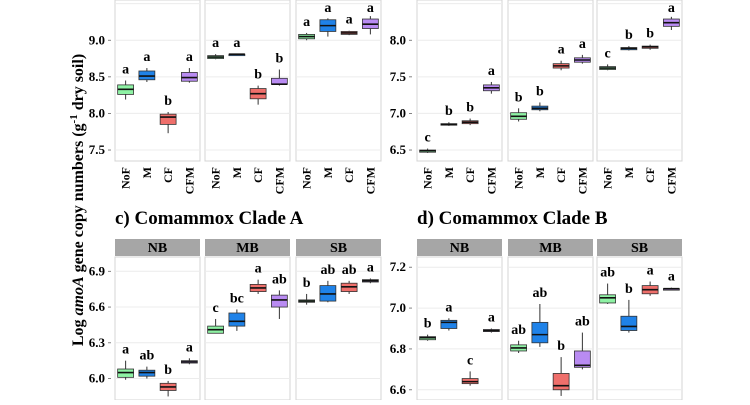 This screenshot has height=405, width=750. Describe the element at coordinates (561, 113) in the screenshot. I see `box-cf: a CF` at that location.